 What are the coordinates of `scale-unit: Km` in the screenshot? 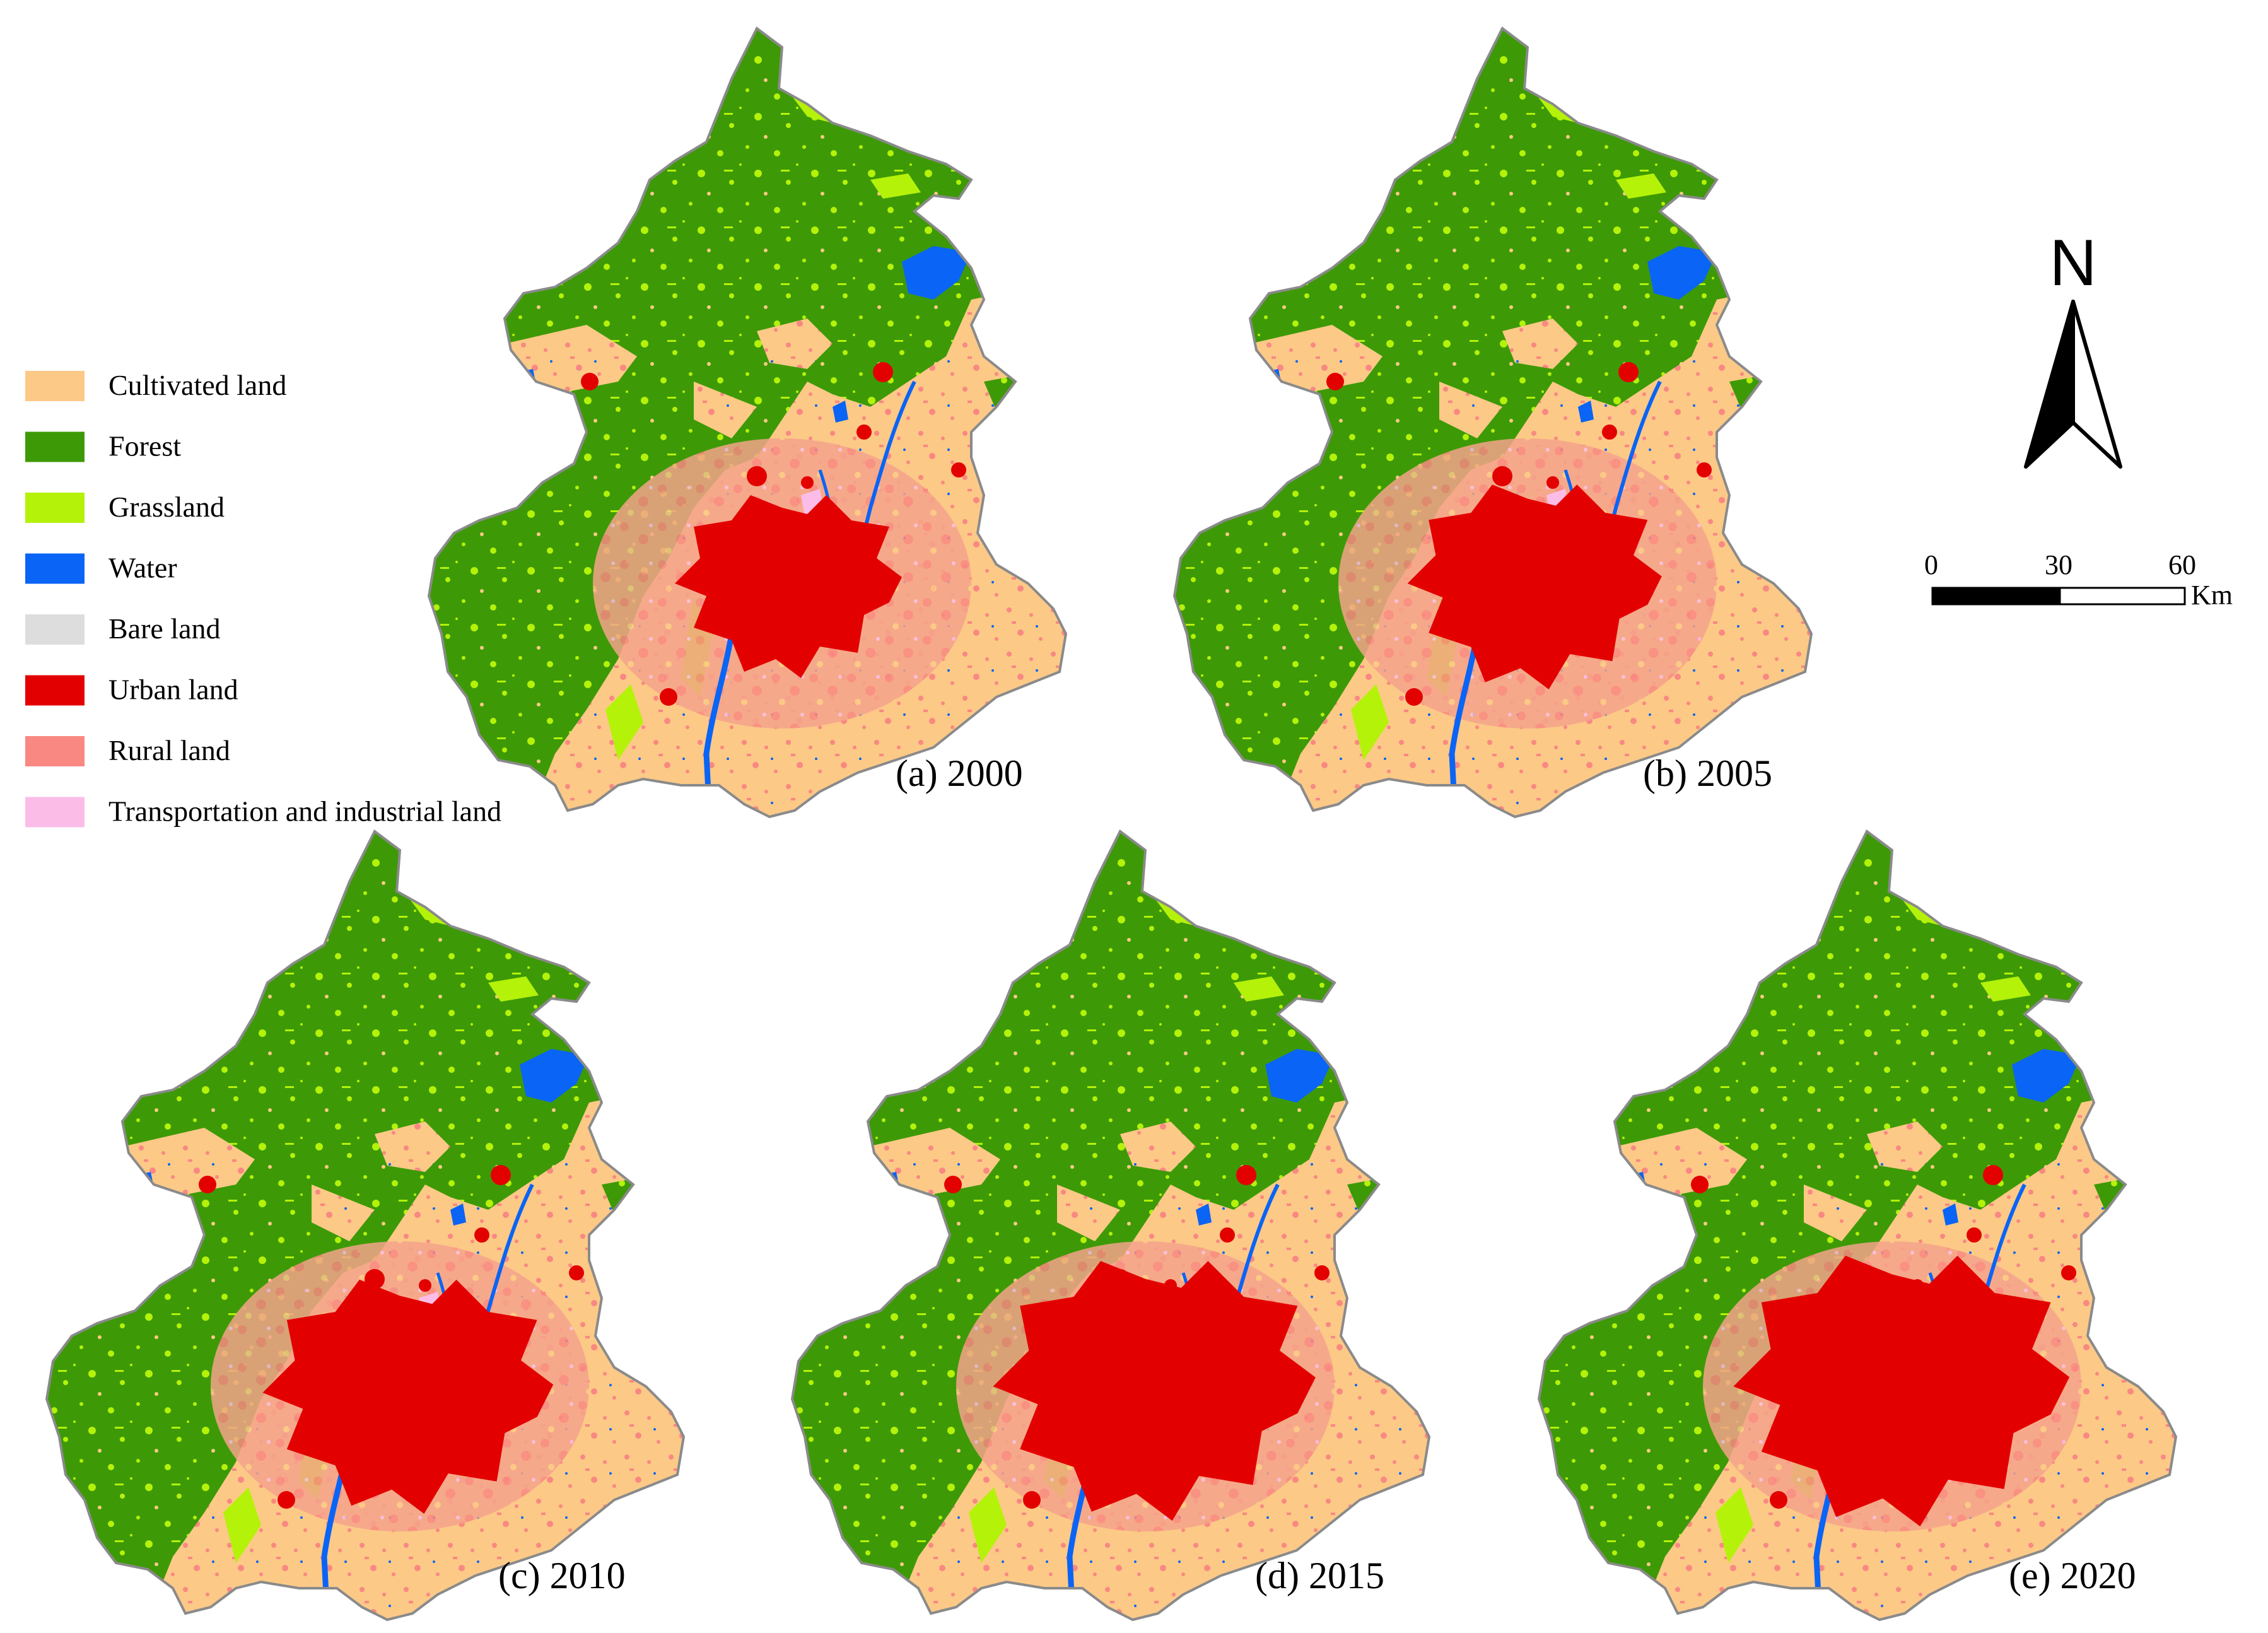 It's located at (2212, 595).